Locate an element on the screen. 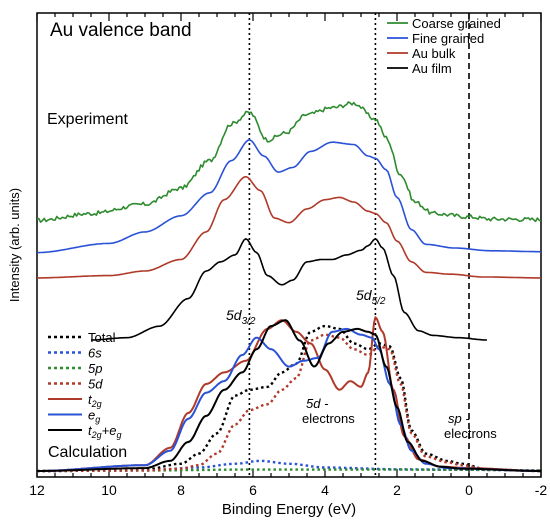 The width and height of the screenshot is (550, 523). peak-label-5d52-sub: 5/2 is located at coordinates (379, 301).